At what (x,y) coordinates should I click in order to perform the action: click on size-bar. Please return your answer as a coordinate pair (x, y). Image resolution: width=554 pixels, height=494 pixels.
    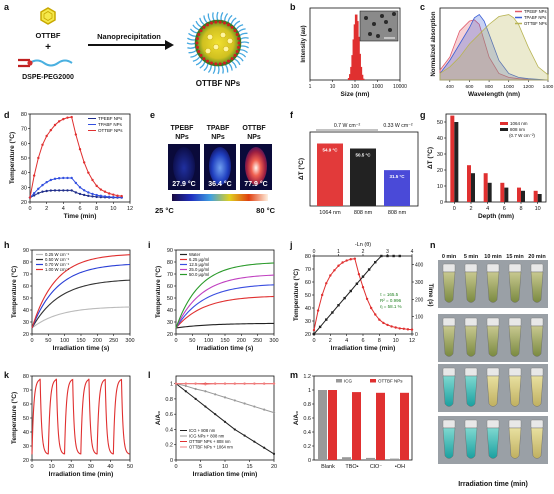
    Looking at the image, I should click on (361, 73).